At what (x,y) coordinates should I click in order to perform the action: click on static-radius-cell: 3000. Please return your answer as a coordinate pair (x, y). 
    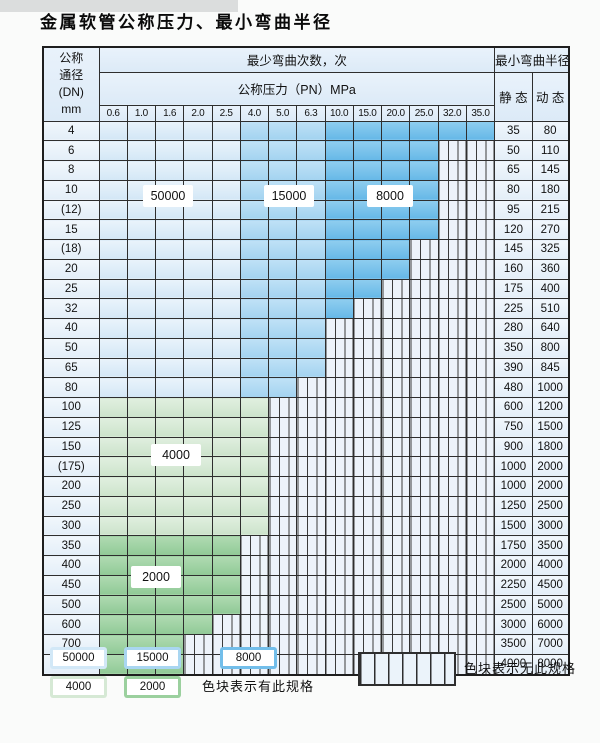
    Looking at the image, I should click on (513, 624).